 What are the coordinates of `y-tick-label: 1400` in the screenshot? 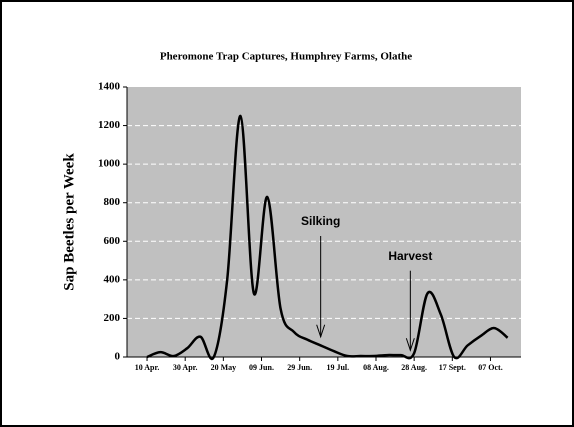 It's located at (109, 87).